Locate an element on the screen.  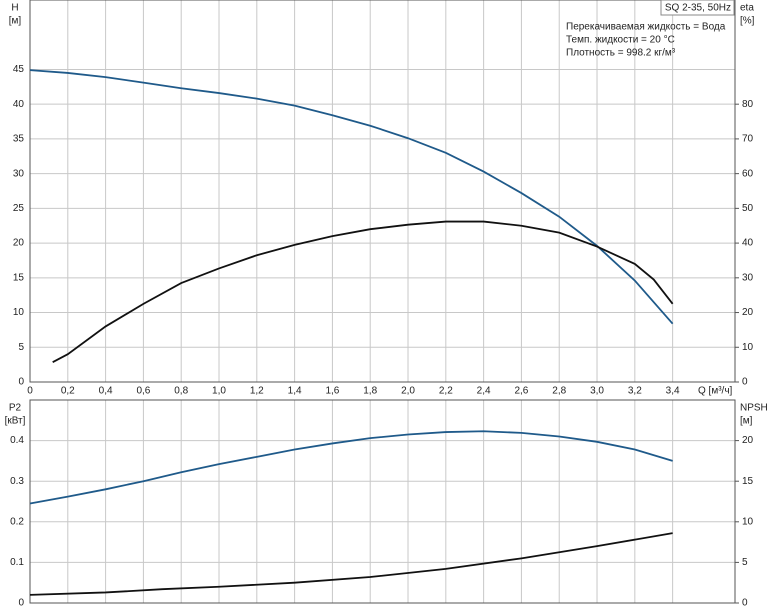
title-box is located at coordinates (697, 8).